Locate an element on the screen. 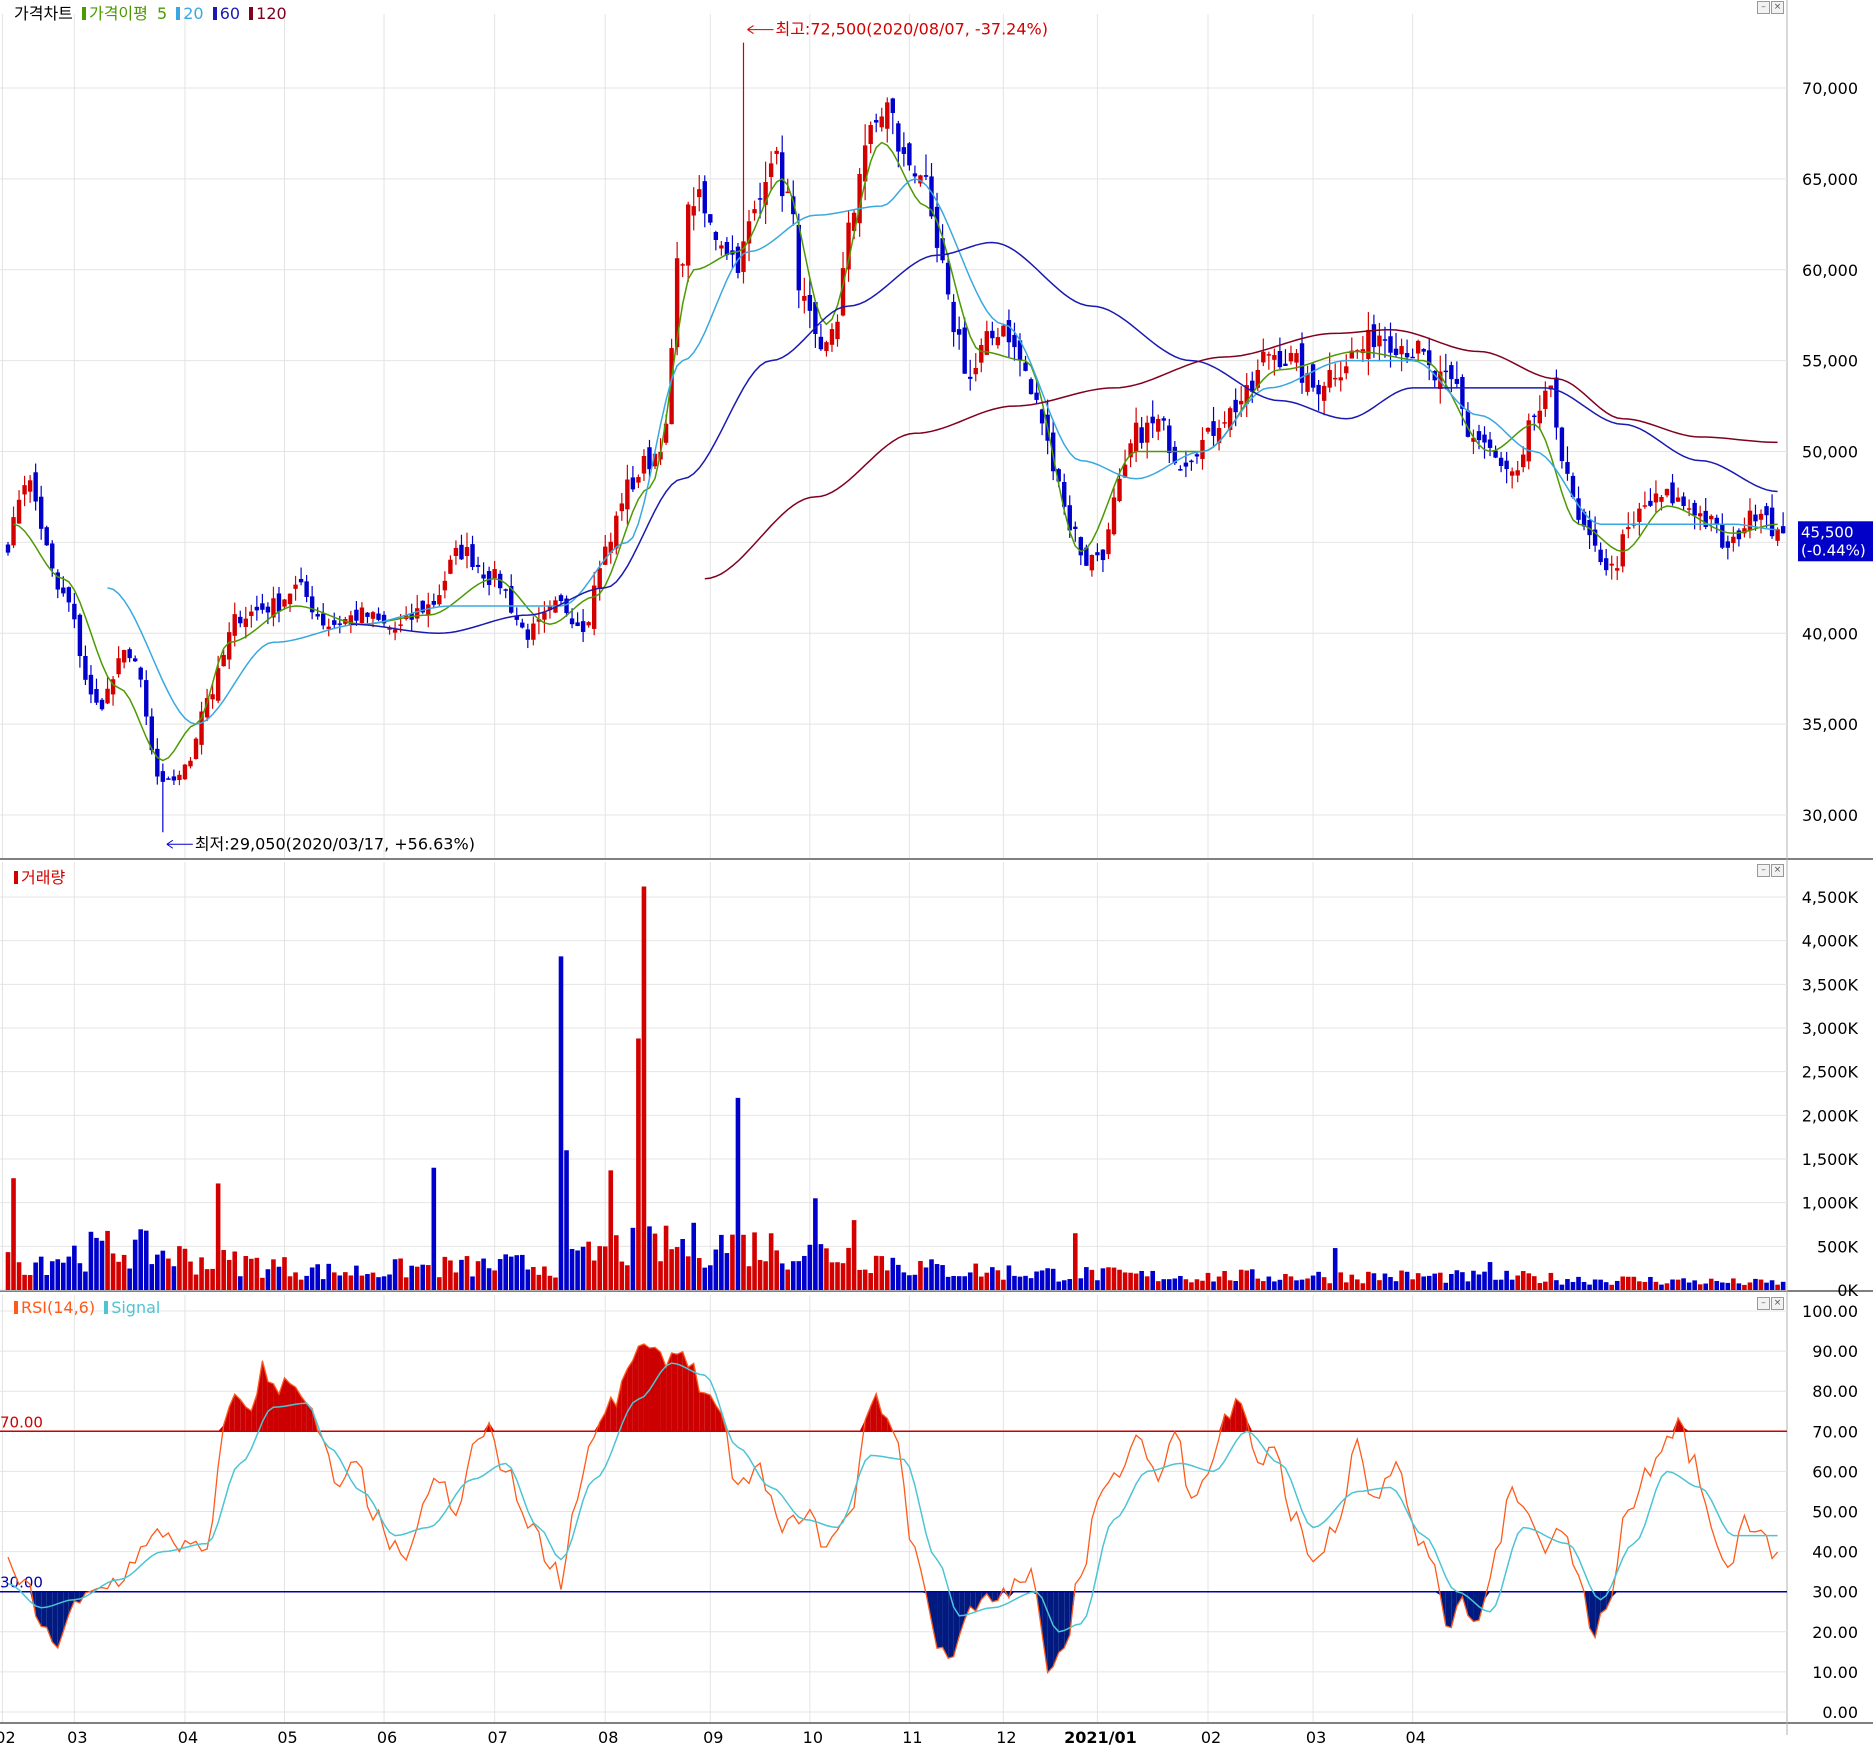  price-panel-close-button: × is located at coordinates (1777, 7).